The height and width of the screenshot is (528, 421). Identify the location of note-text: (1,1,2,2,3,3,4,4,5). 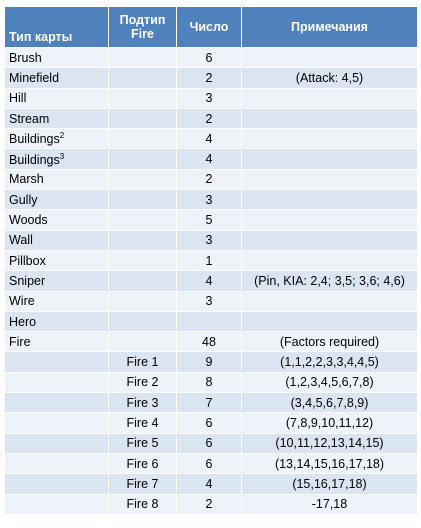
(329, 362).